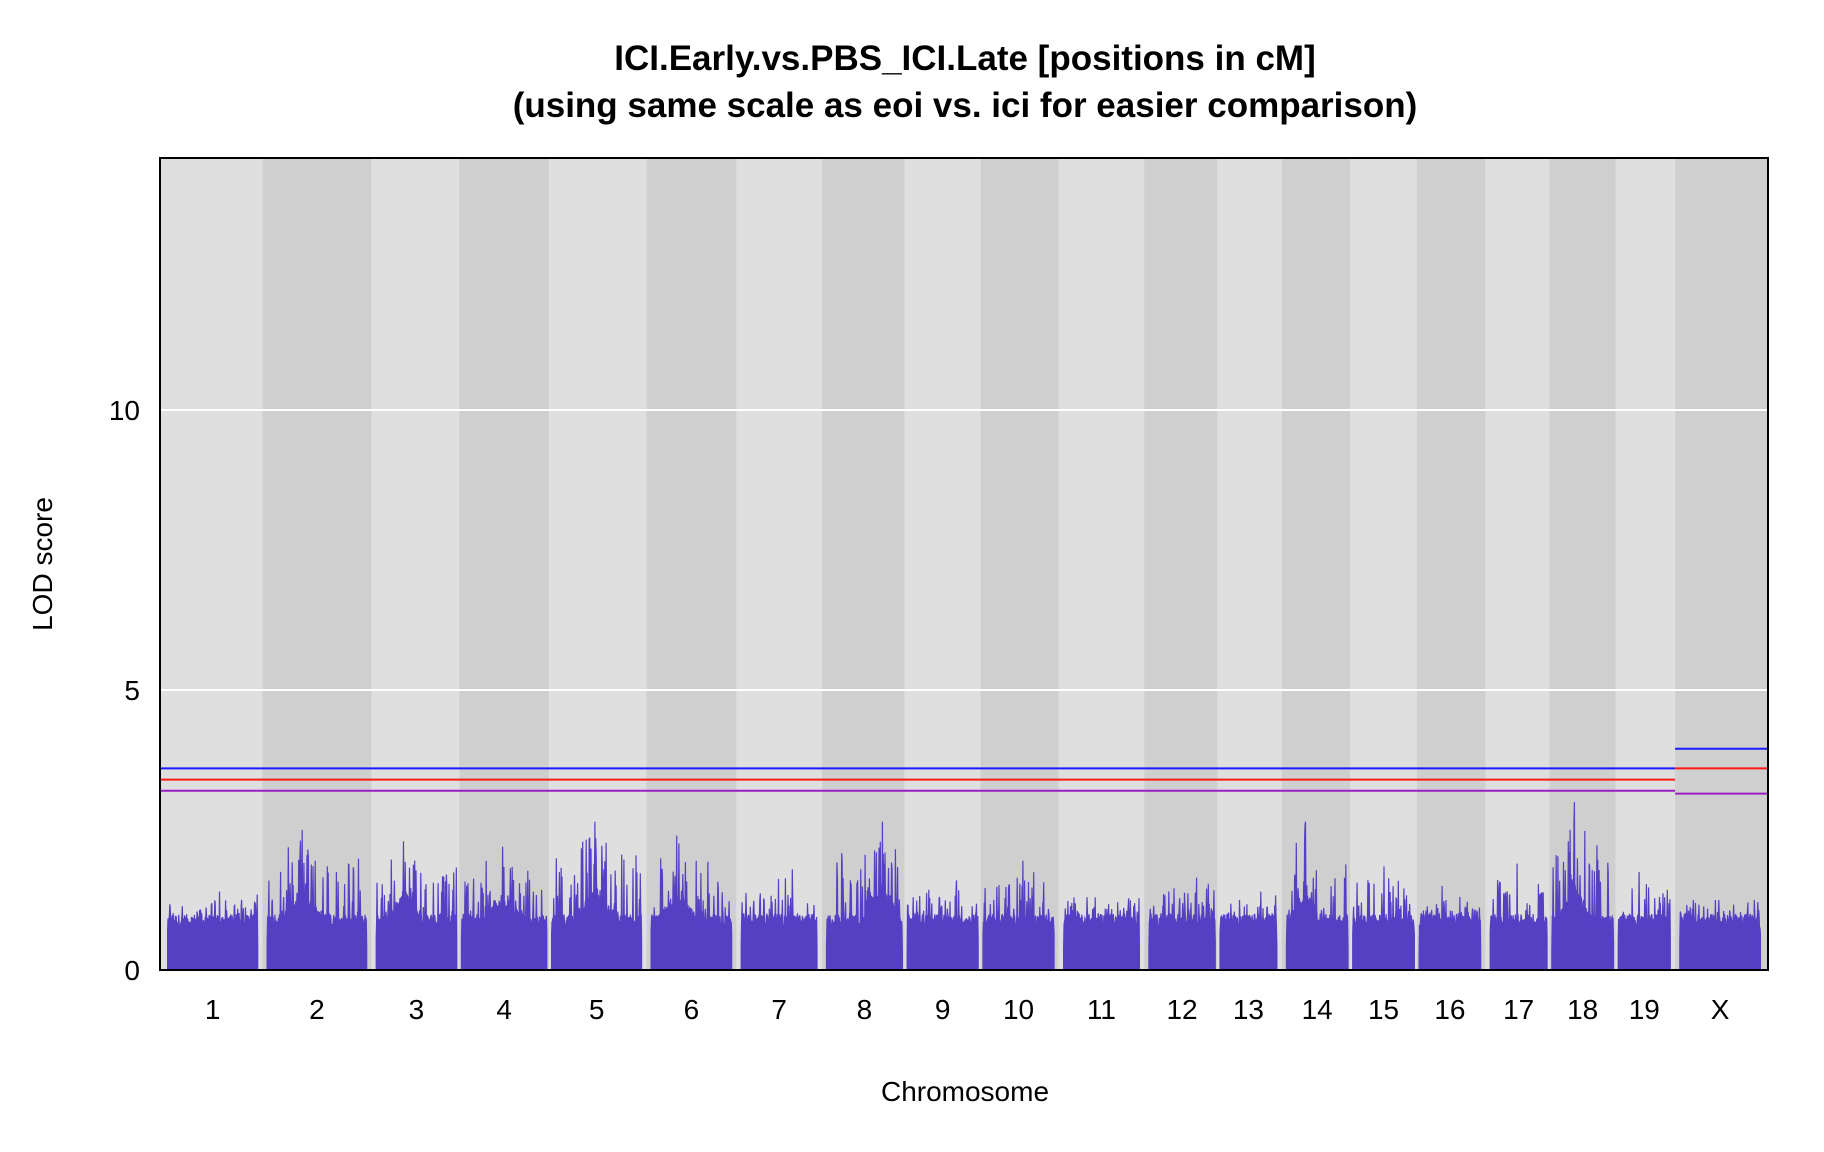 The height and width of the screenshot is (1152, 1824). Describe the element at coordinates (132, 690) in the screenshot. I see `y-tick-label: 5` at that location.